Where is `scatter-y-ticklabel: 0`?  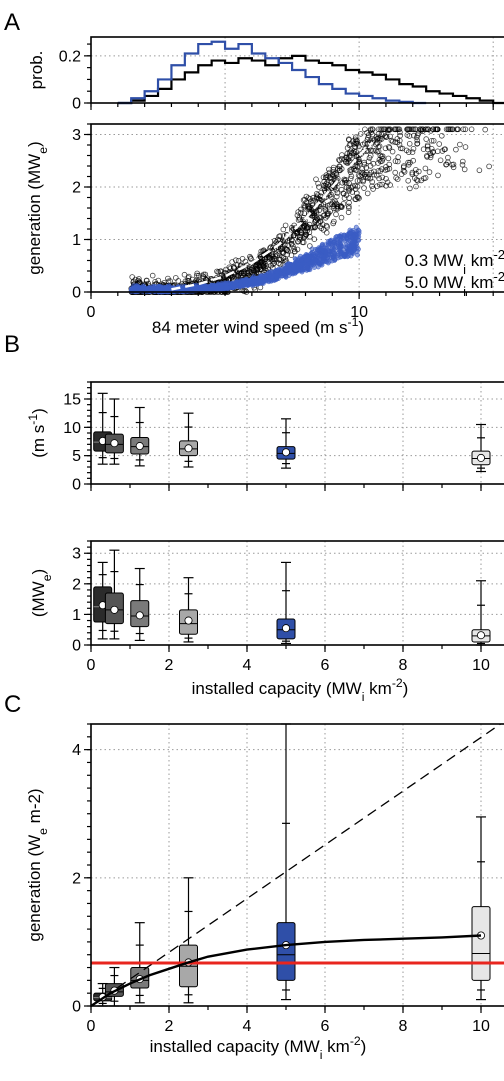
scatter-y-ticklabel: 0 is located at coordinates (76, 293).